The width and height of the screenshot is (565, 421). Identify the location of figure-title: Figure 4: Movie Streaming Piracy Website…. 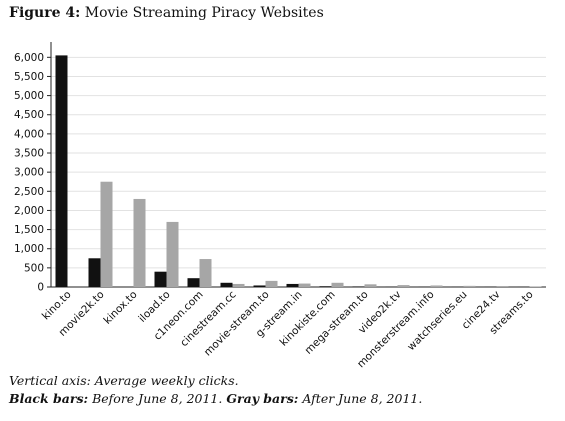
(166, 13).